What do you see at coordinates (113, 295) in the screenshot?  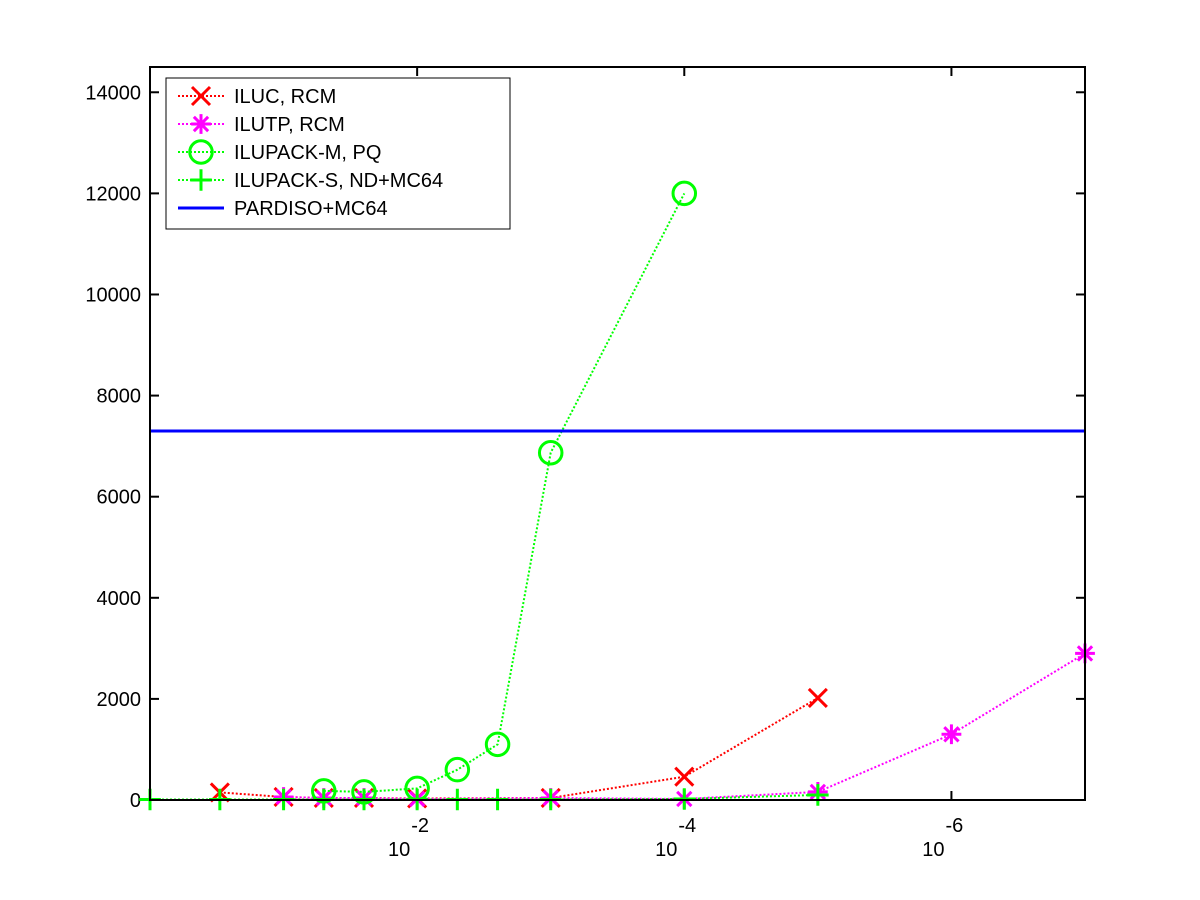 I see `y-tick-label: 10000` at bounding box center [113, 295].